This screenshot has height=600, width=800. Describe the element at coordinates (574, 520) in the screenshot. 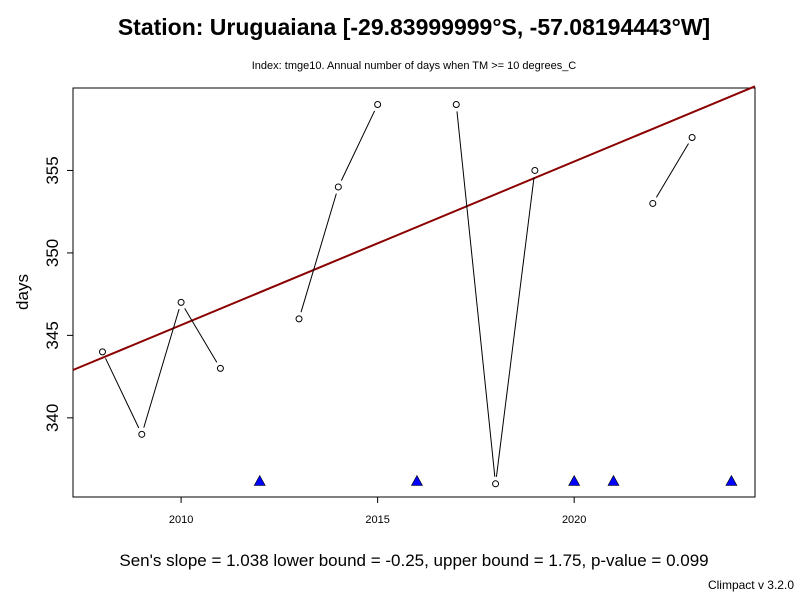

I see `x-tick-label: 2020` at that location.